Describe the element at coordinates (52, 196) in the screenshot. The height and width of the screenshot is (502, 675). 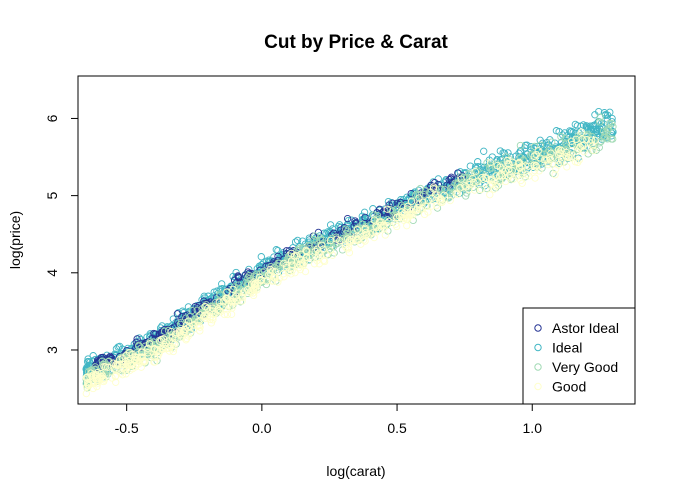
I see `y-tick-label: 5` at that location.